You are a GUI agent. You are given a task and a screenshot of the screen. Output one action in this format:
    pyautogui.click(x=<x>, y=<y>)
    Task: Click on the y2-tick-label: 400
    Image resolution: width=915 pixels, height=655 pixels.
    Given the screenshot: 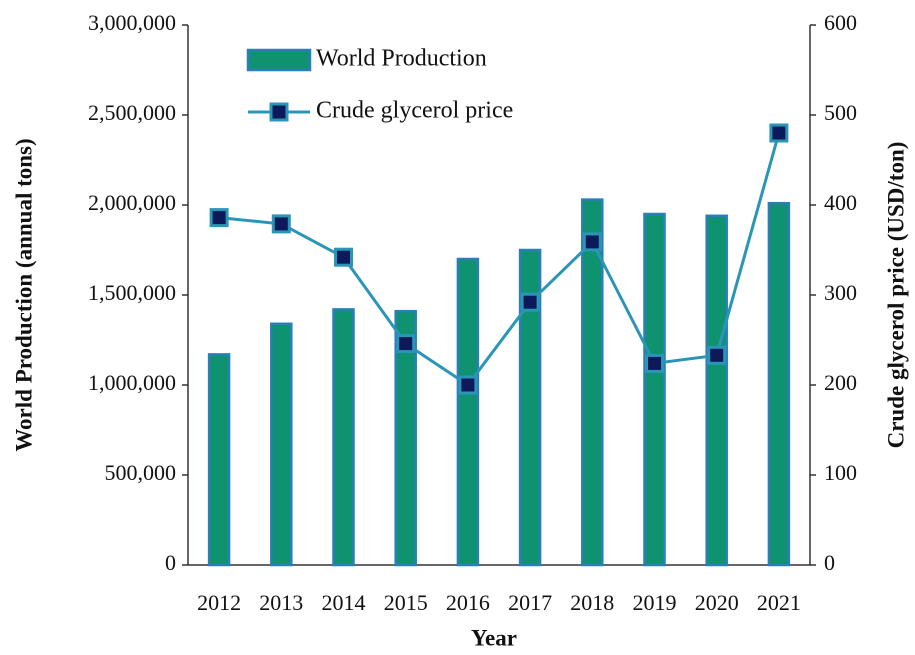 What is the action you would take?
    pyautogui.click(x=840, y=202)
    